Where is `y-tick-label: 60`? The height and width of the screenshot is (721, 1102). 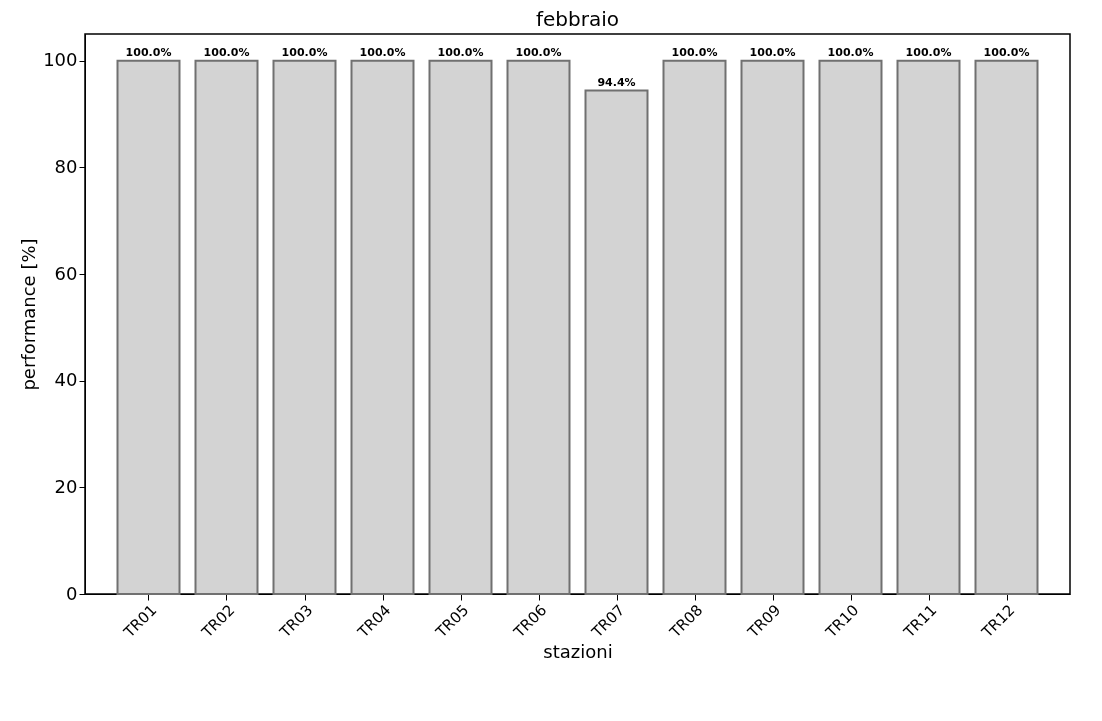 y-tick-label: 60 is located at coordinates (66, 273).